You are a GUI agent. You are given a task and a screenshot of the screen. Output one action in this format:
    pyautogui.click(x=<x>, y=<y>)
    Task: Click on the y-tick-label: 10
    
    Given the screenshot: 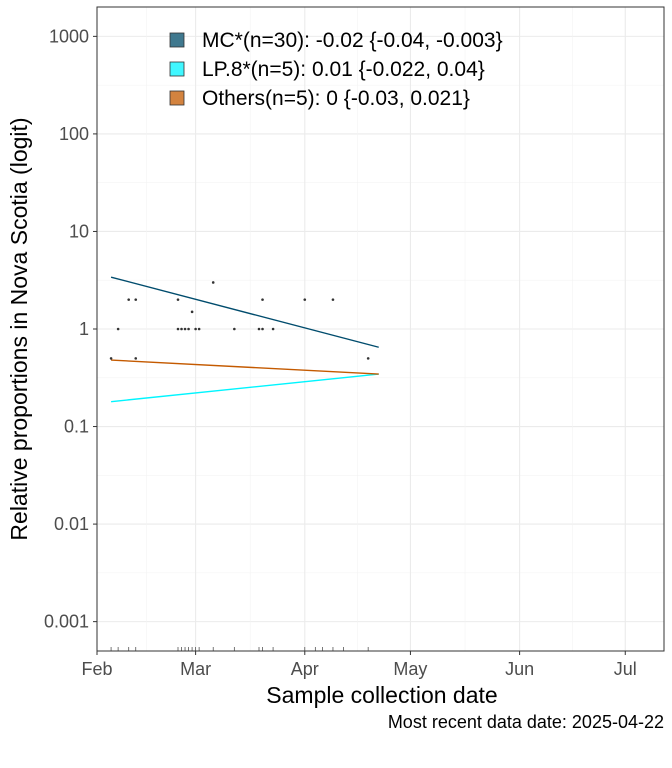 What is the action you would take?
    pyautogui.click(x=79, y=231)
    